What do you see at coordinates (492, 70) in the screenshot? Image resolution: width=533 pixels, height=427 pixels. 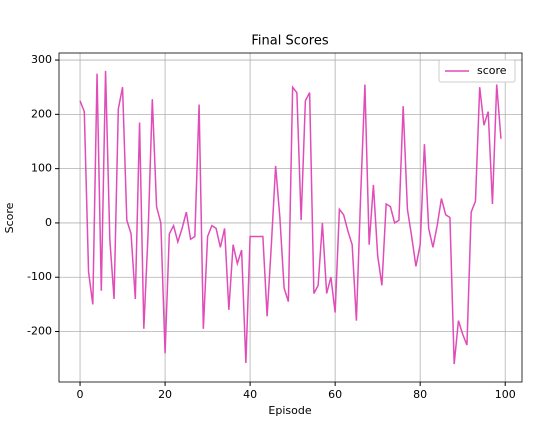 I see `legend-label: score` at bounding box center [492, 70].